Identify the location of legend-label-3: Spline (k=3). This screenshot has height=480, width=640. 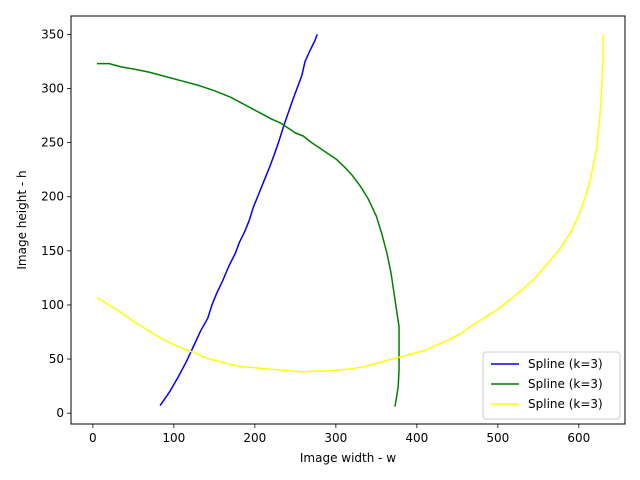
(565, 404).